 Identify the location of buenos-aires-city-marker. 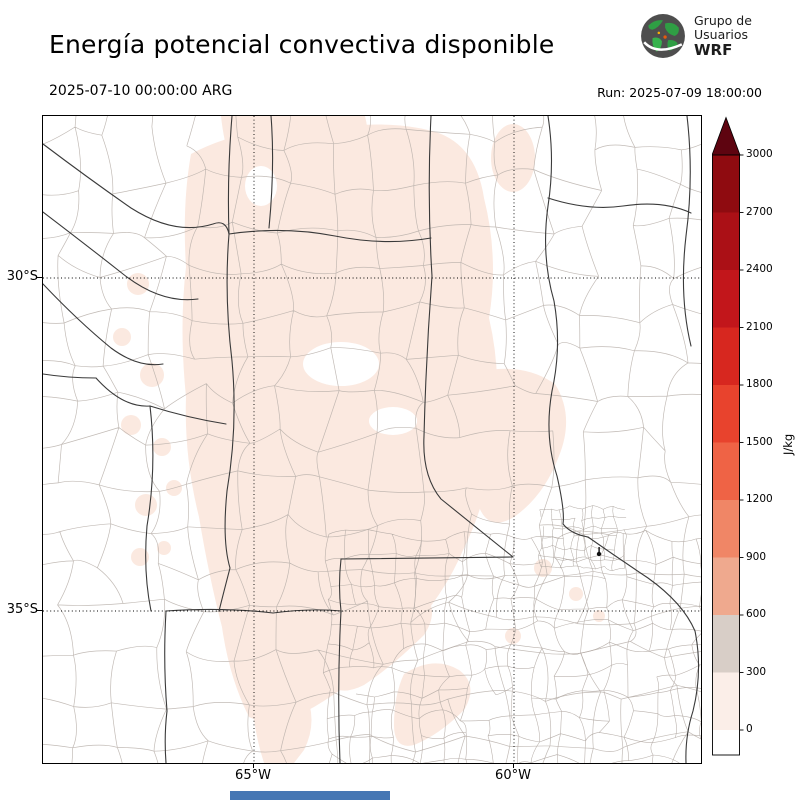
(599, 552).